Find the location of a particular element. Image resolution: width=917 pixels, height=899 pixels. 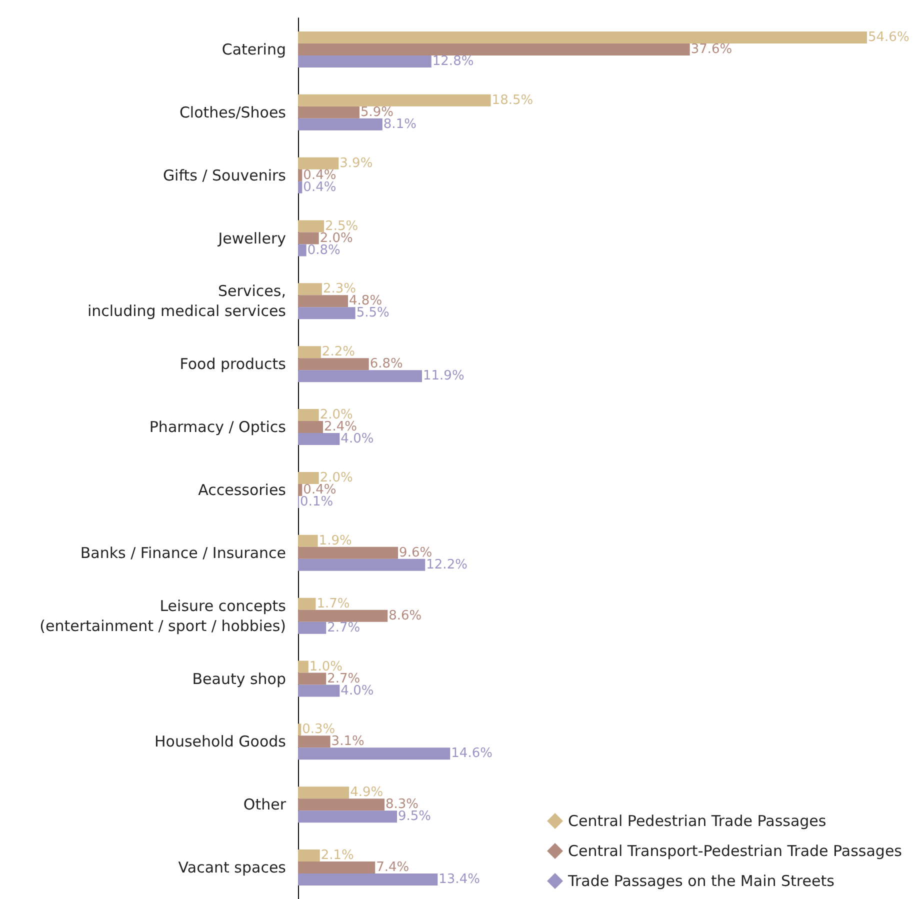

data-label: 8.6% is located at coordinates (405, 616).